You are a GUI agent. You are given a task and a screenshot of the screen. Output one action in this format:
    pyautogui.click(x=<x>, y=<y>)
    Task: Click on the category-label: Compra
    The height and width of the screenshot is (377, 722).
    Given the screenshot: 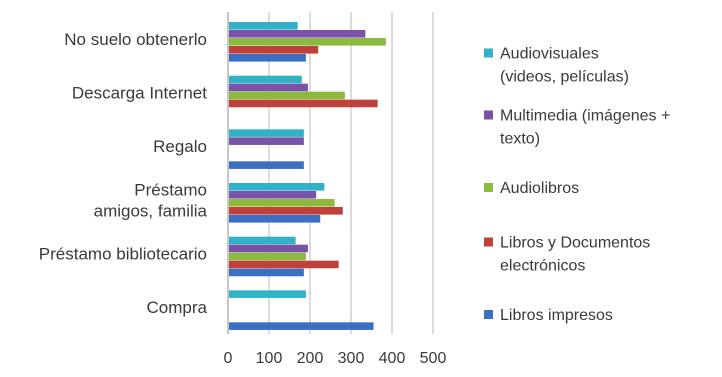 What is the action you would take?
    pyautogui.click(x=177, y=307)
    